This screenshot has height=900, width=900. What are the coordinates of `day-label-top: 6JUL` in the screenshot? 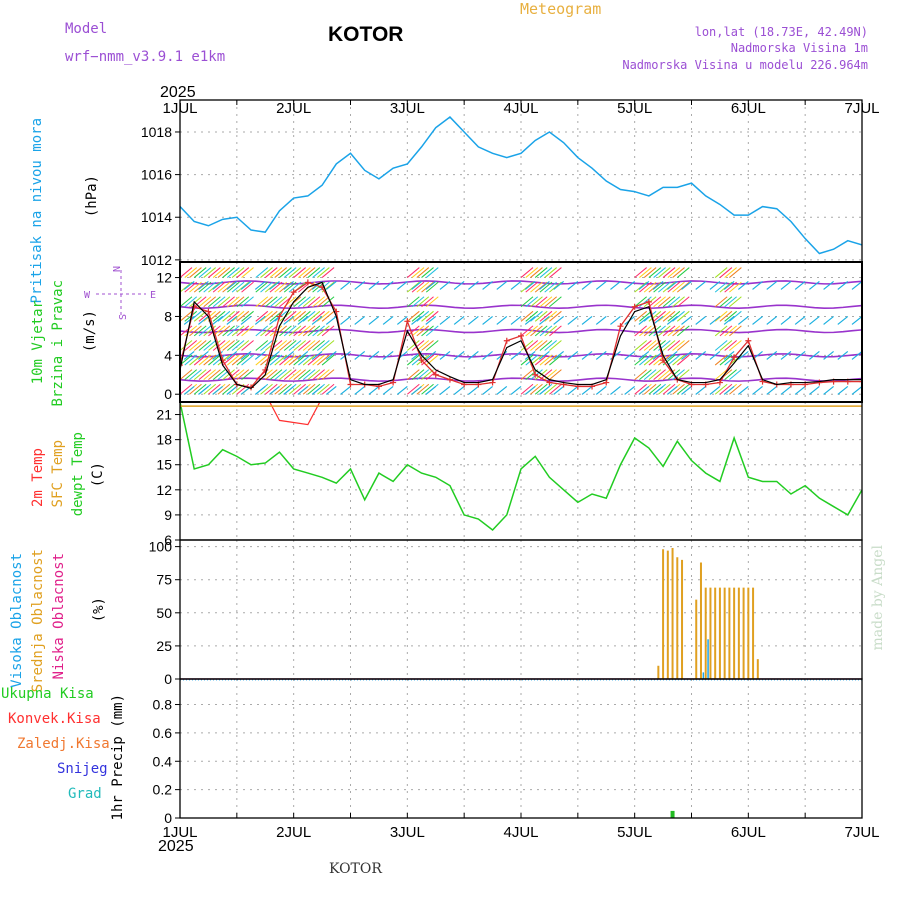 It's located at (748, 108).